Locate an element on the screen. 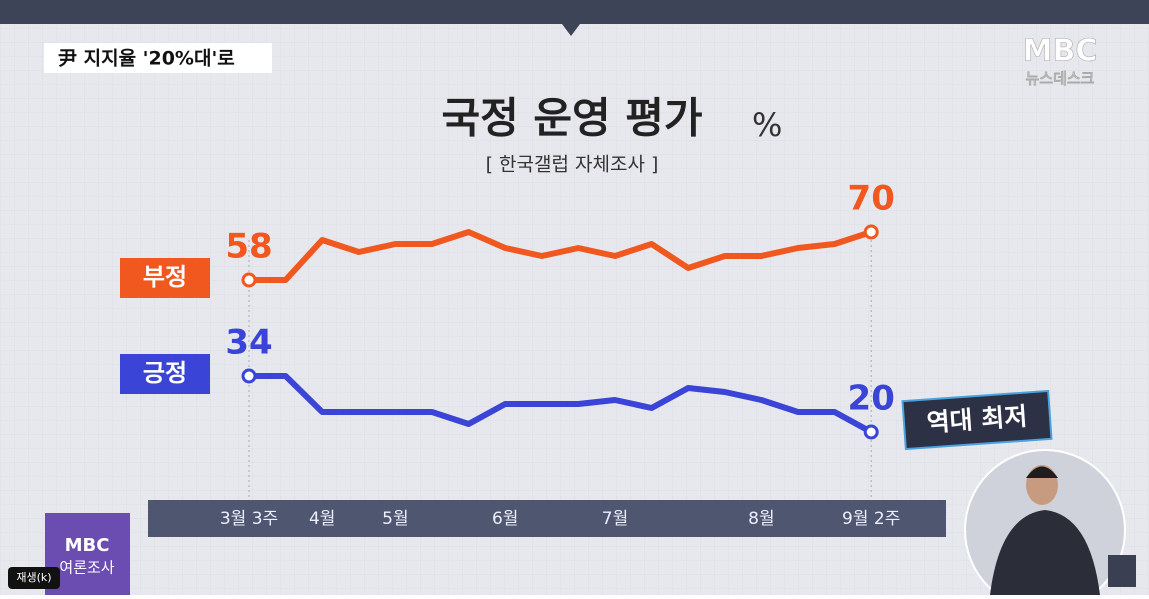 This screenshot has height=599, width=1149. tooltip-box is located at coordinates (34, 578).